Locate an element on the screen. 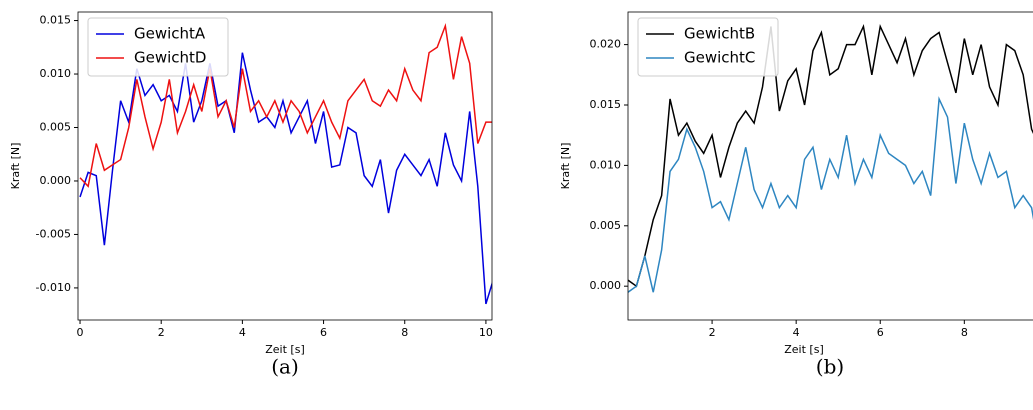  caption: (b) is located at coordinates (830, 367).